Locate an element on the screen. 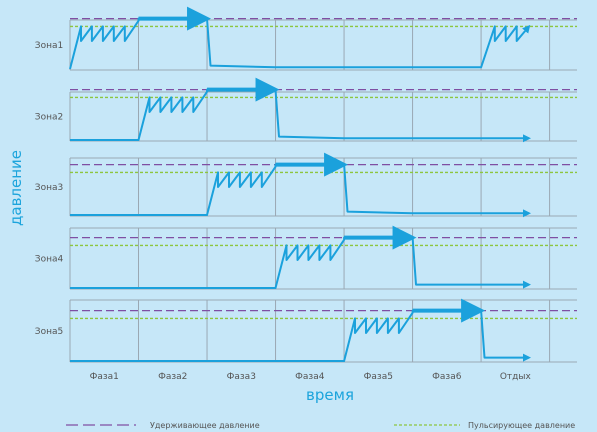 The height and width of the screenshot is (432, 597). zone-panel: Зона4 is located at coordinates (306, 257).